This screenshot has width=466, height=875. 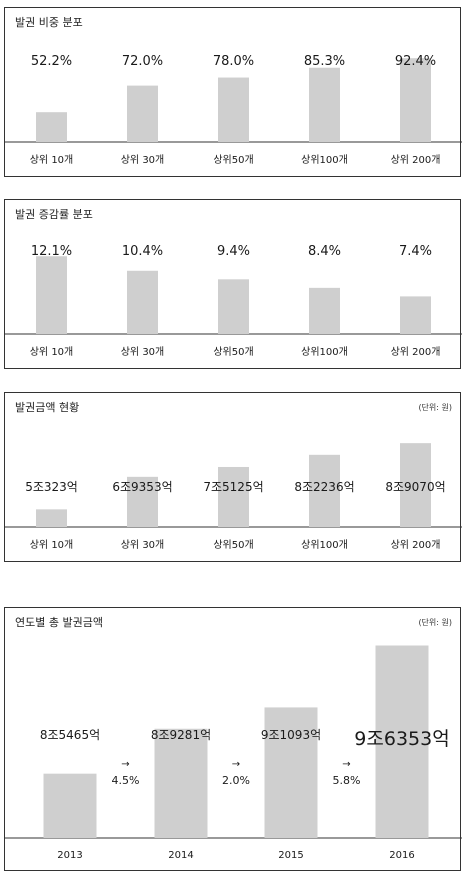 I want to click on data-label: 8.4%, so click(x=324, y=251).